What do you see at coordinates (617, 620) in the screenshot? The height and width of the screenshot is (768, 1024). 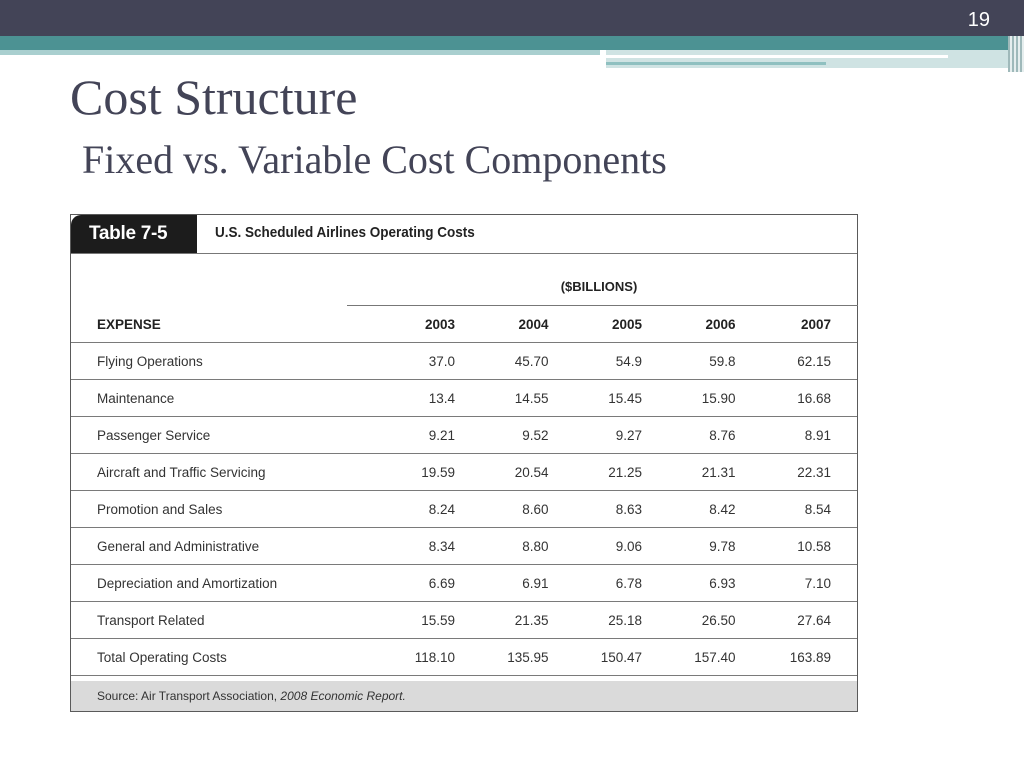 I see `value-cell: 25.18` at bounding box center [617, 620].